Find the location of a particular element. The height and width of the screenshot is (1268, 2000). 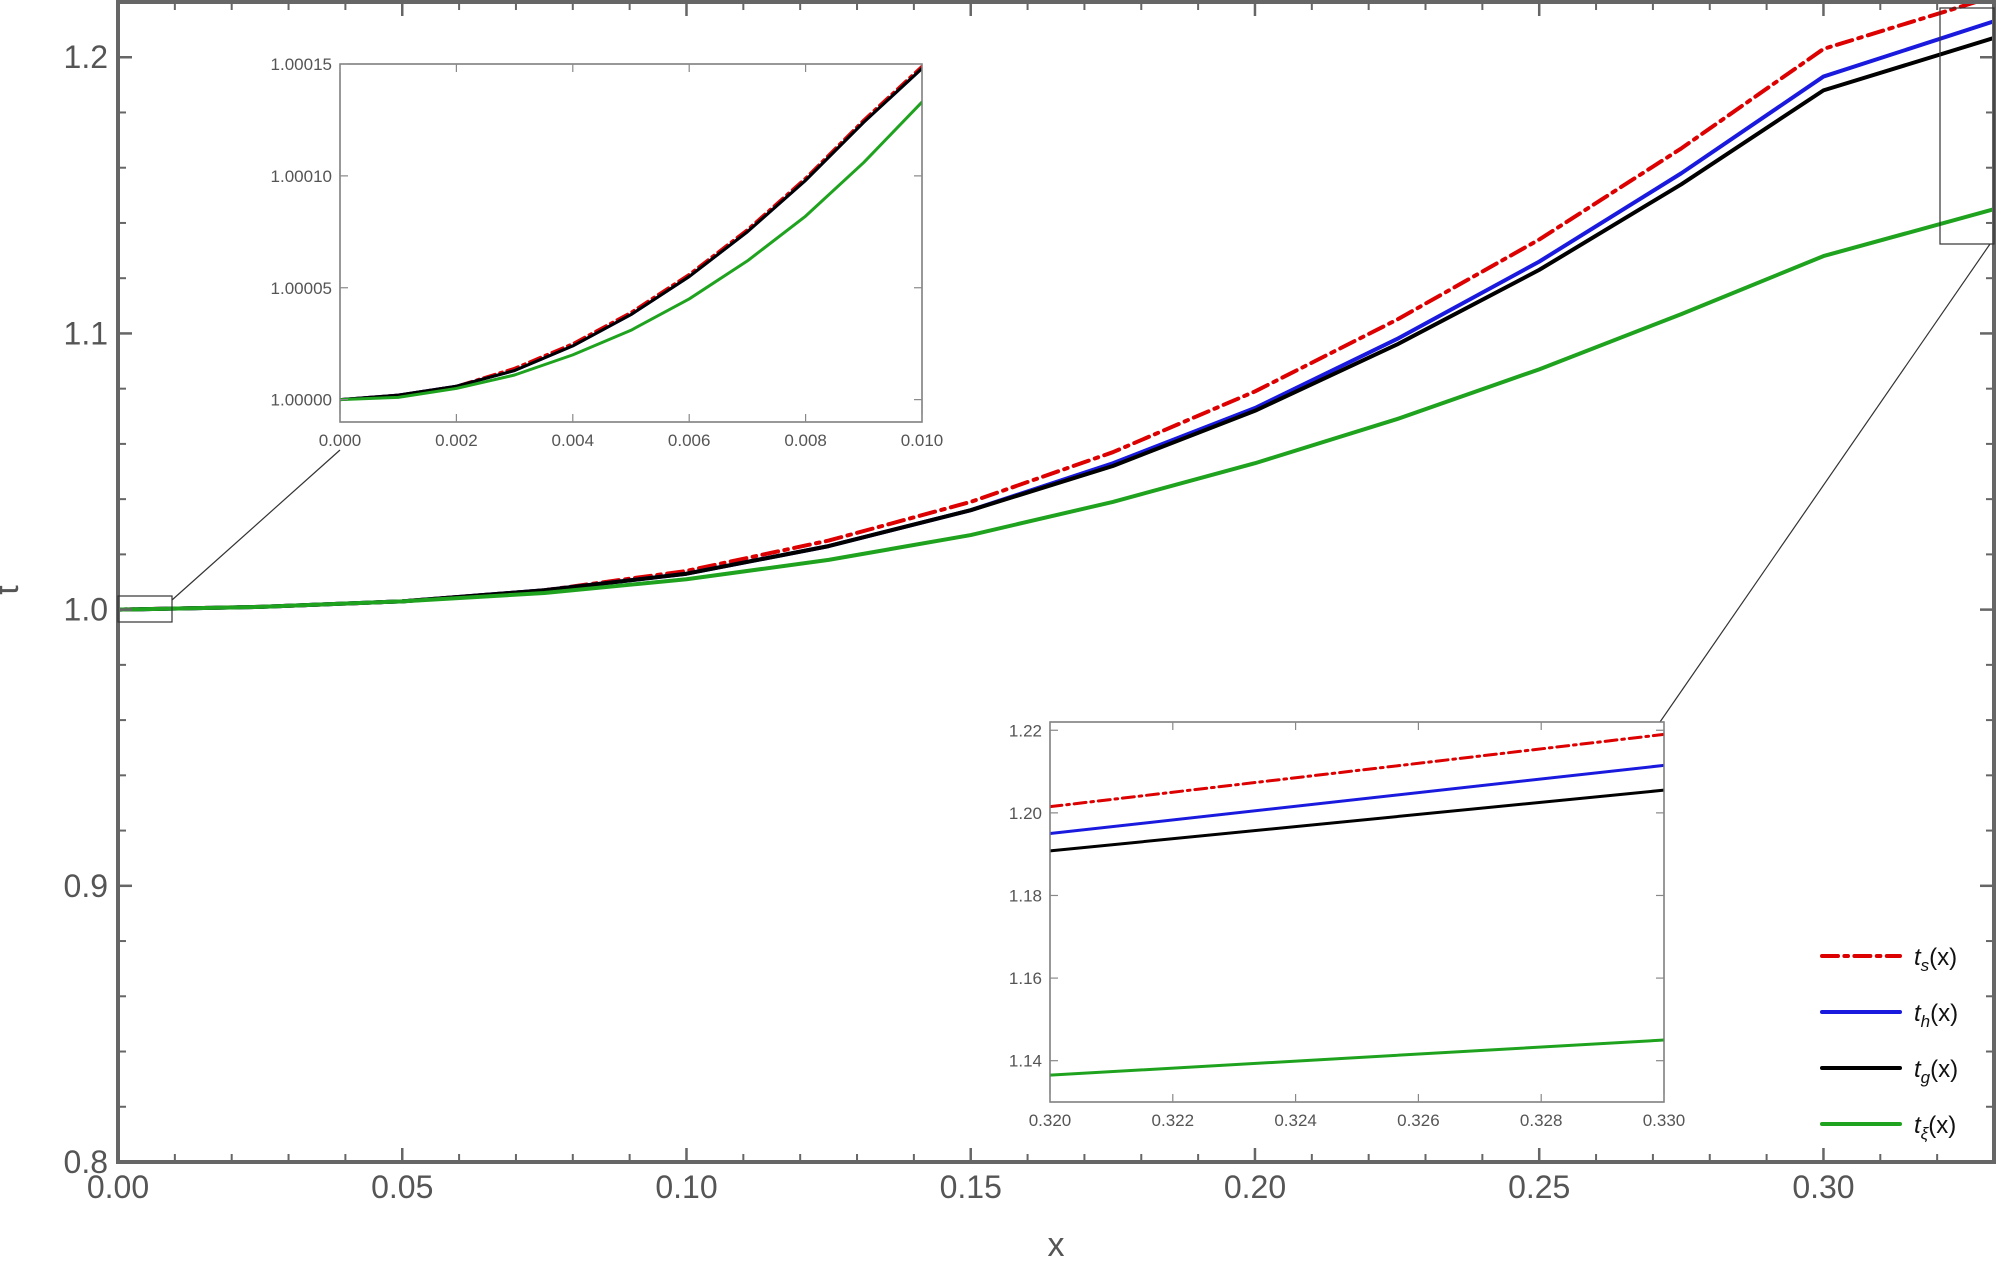

inset-high-background is located at coordinates (1357, 912).